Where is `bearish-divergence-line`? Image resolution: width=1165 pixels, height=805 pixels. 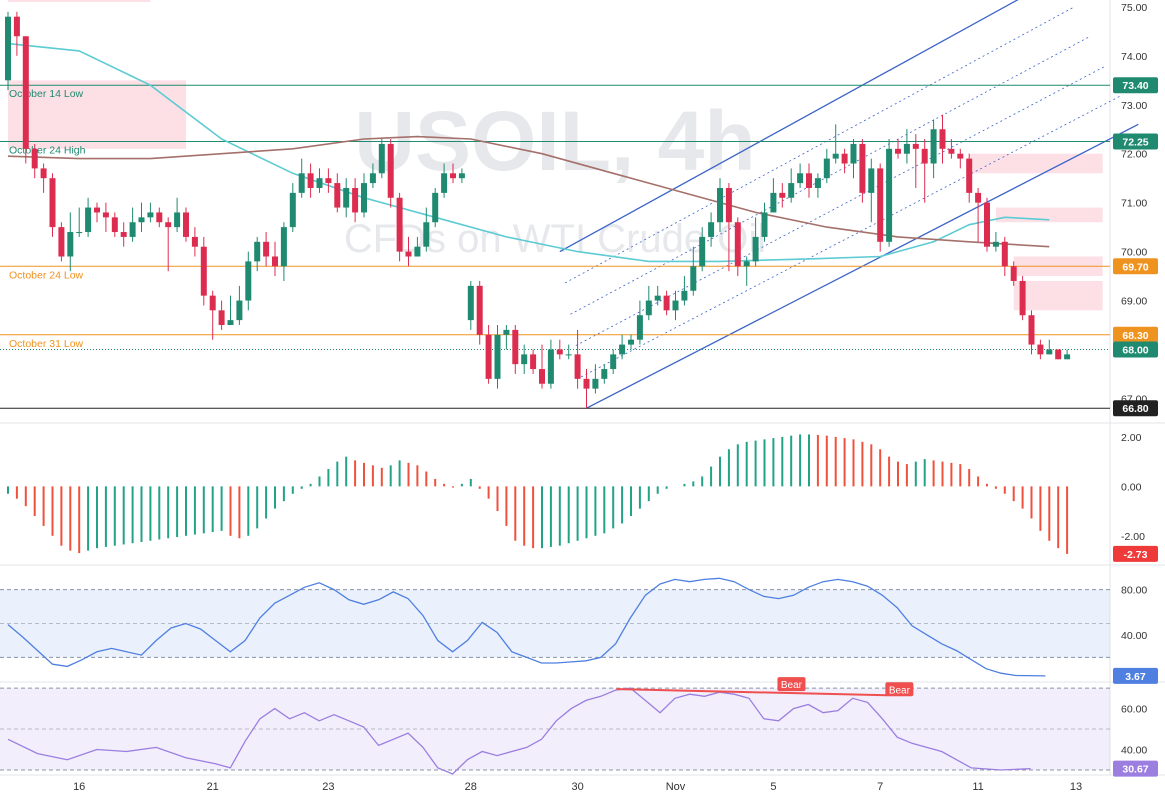 bearish-divergence-line is located at coordinates (752, 692).